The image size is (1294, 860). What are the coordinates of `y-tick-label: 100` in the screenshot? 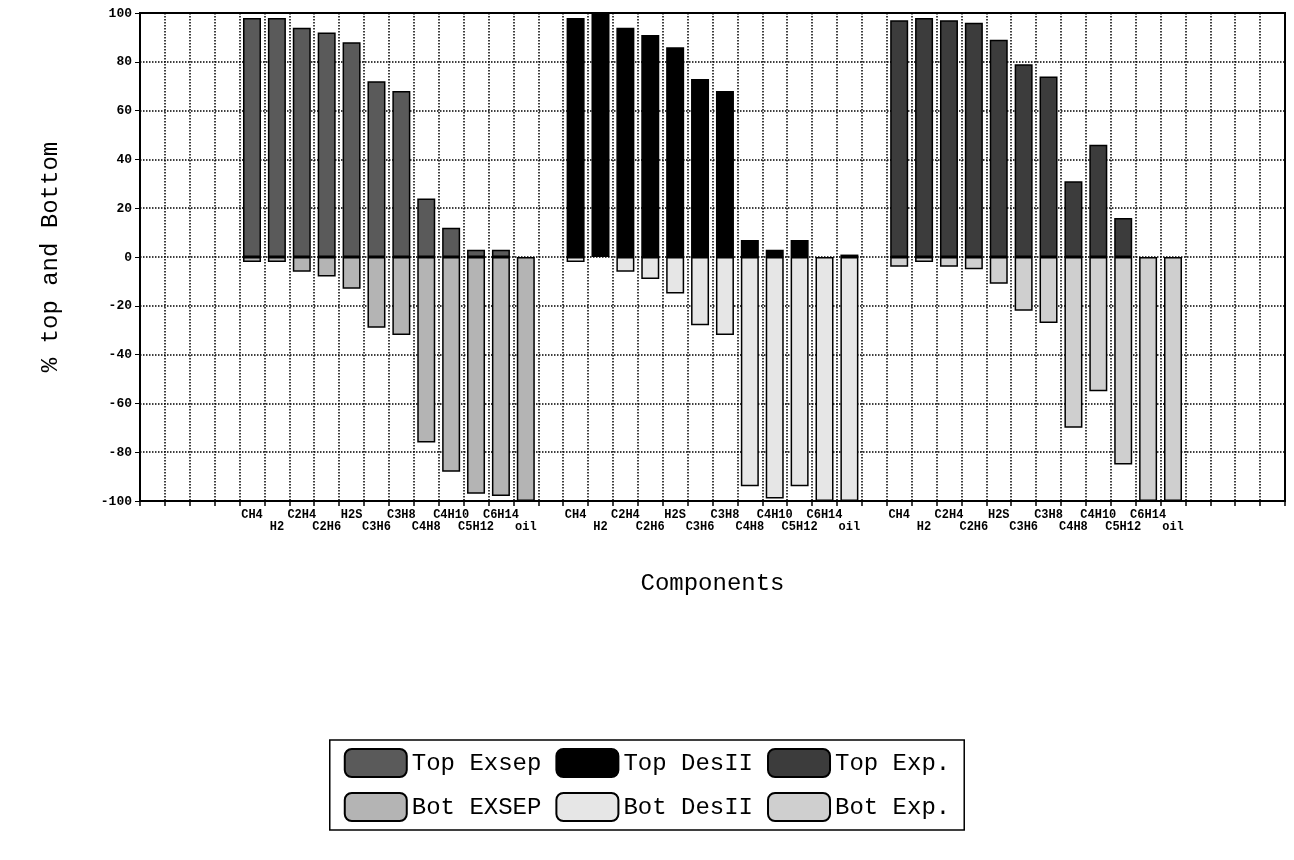 It's located at (120, 13).